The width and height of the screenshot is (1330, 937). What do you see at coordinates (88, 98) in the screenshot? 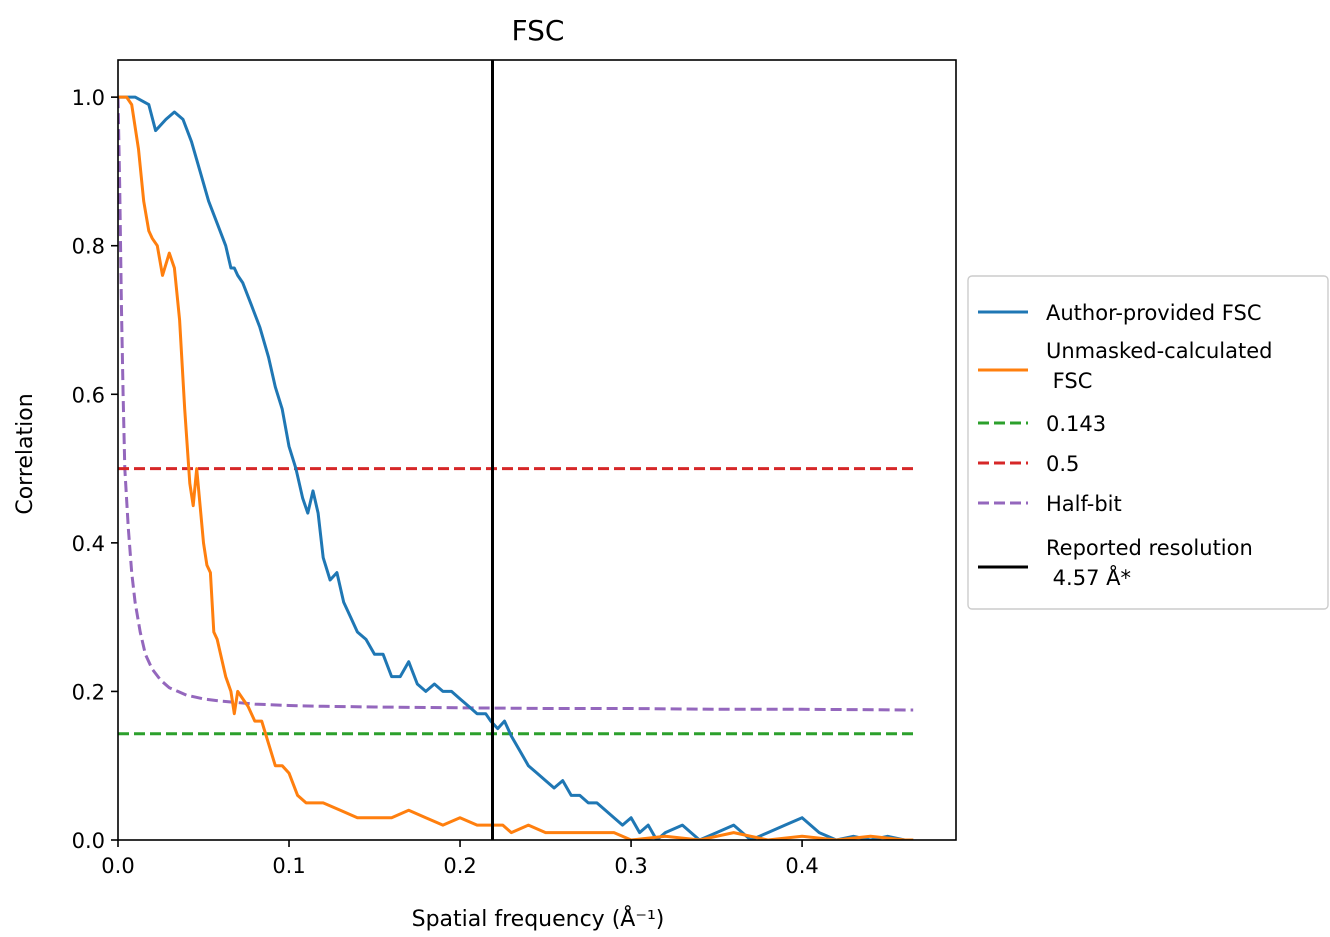
I see `y-tick-label: 1.0` at bounding box center [88, 98].